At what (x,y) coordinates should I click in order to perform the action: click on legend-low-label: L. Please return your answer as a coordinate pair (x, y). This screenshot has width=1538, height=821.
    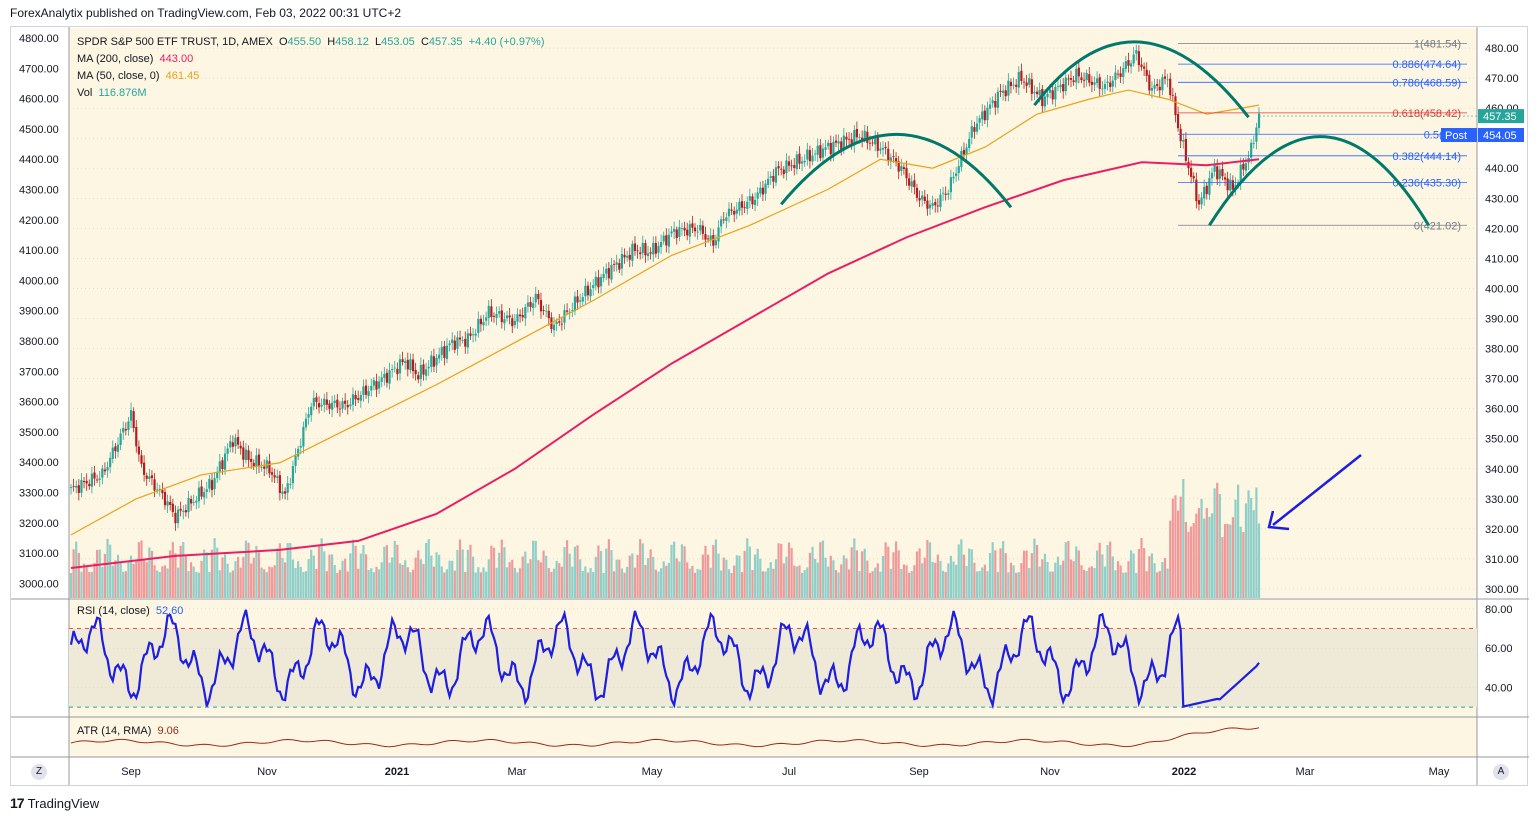
    Looking at the image, I should click on (378, 42).